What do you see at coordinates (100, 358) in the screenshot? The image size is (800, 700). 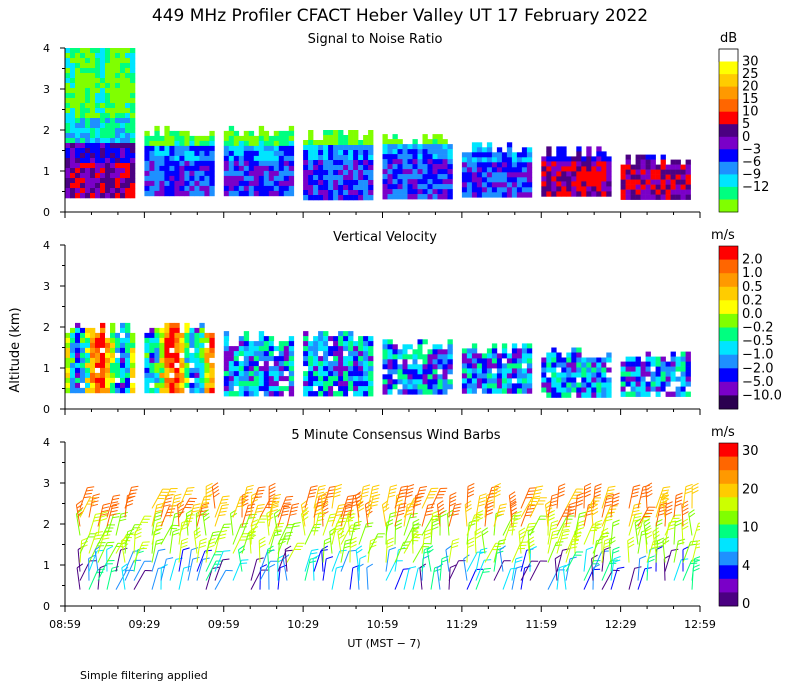 I see `heatmap-segment` at bounding box center [100, 358].